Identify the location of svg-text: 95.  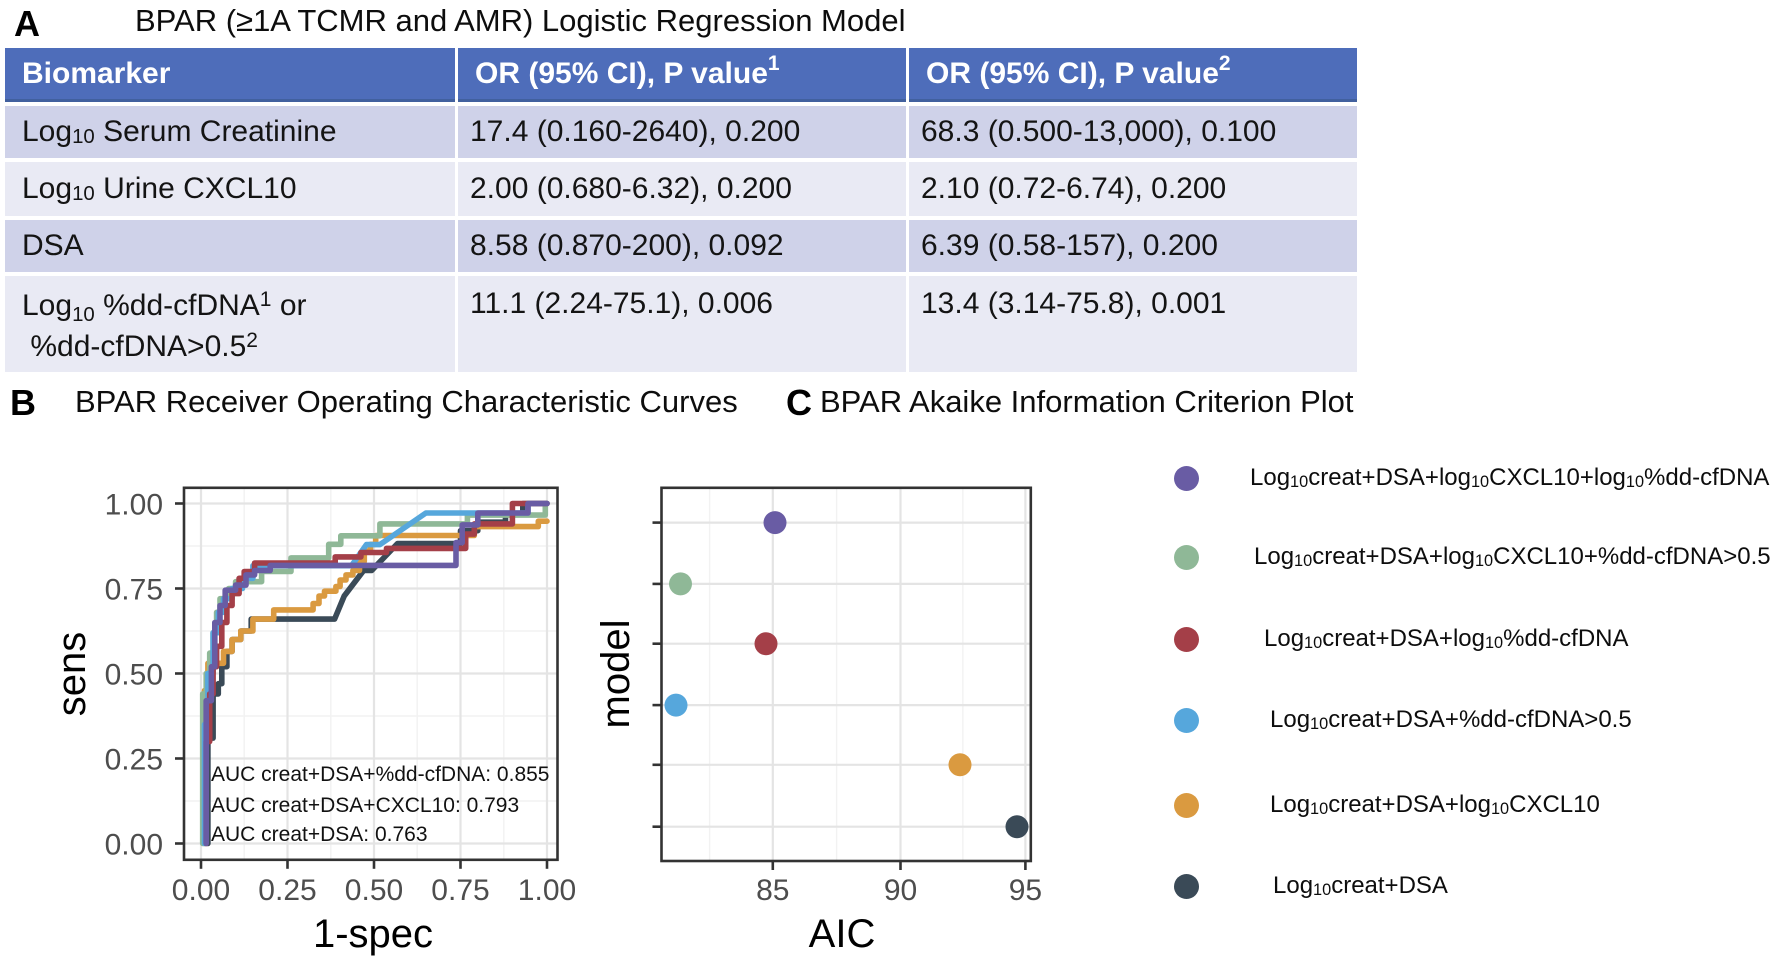
(1025, 890).